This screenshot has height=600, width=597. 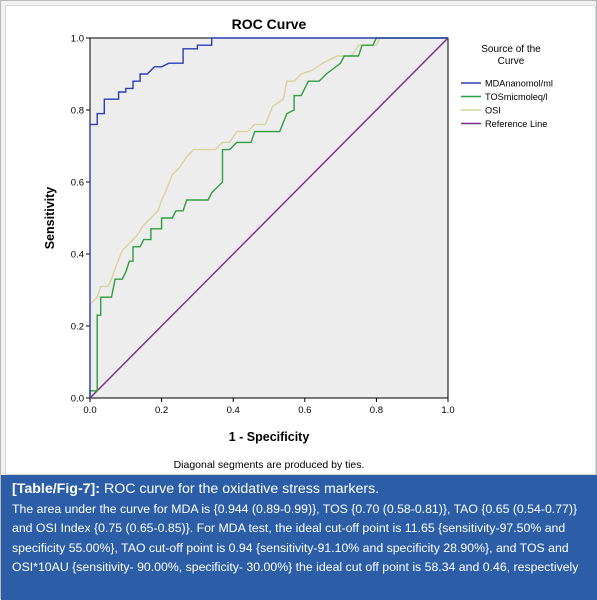 What do you see at coordinates (447, 410) in the screenshot?
I see `x-tick-label: 1.0` at bounding box center [447, 410].